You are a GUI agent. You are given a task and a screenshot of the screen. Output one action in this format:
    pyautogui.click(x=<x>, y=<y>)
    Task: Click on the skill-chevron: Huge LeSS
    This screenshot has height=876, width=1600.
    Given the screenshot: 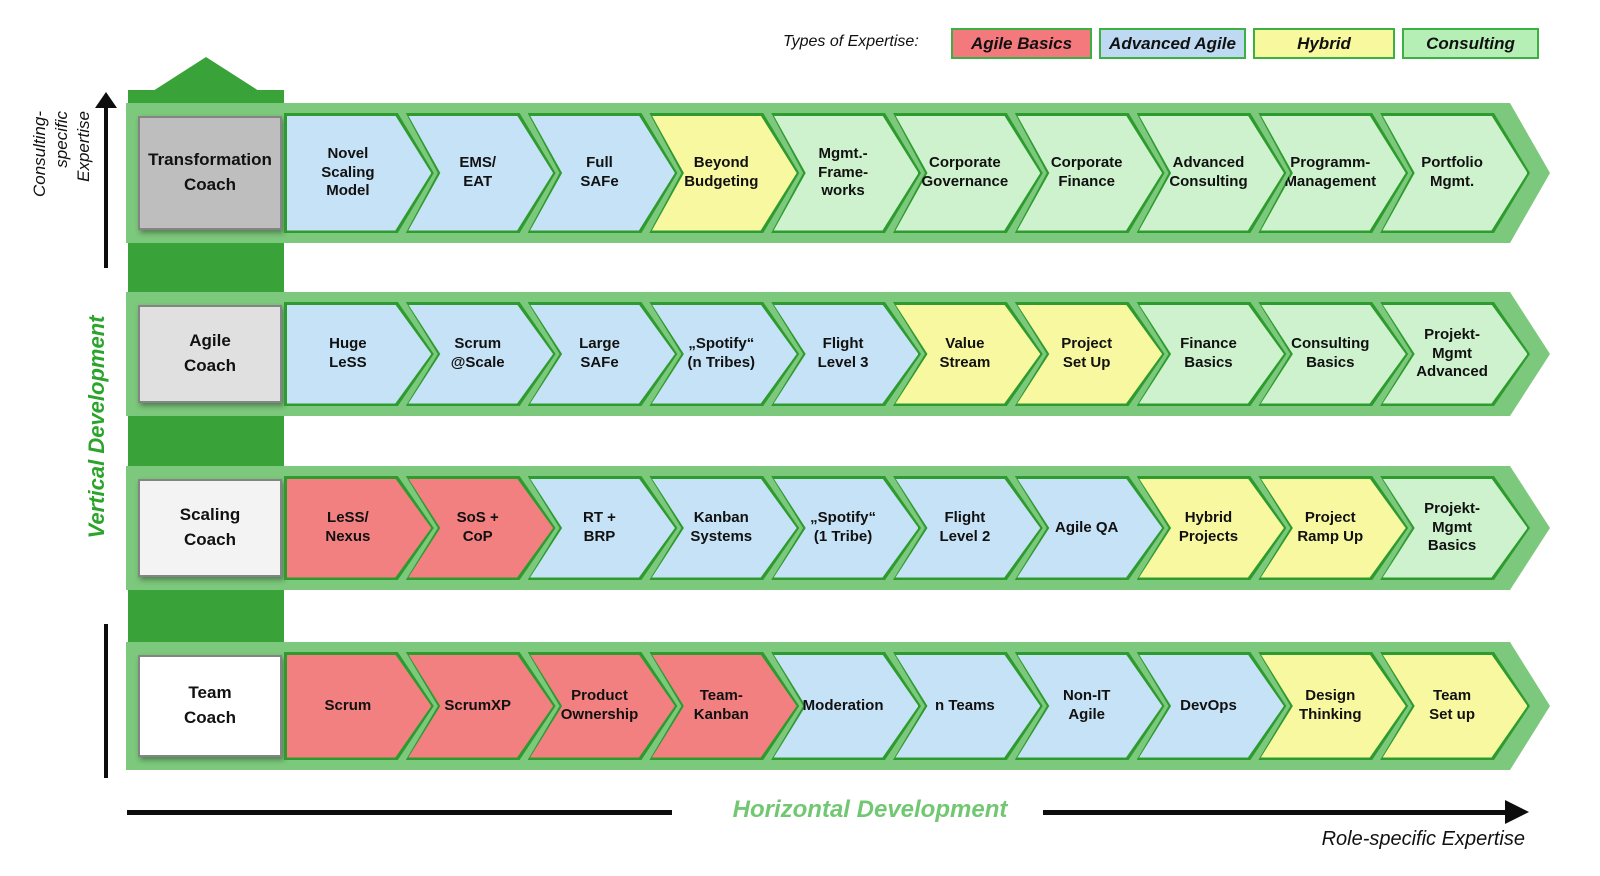 What is the action you would take?
    pyautogui.click(x=359, y=354)
    